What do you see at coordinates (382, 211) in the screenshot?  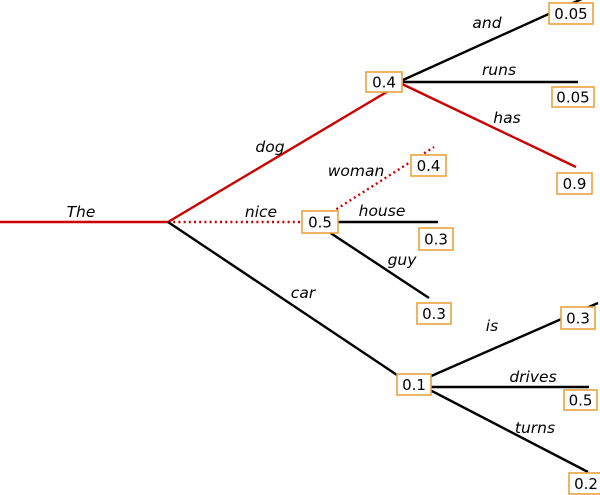 I see `word-label-house: house` at bounding box center [382, 211].